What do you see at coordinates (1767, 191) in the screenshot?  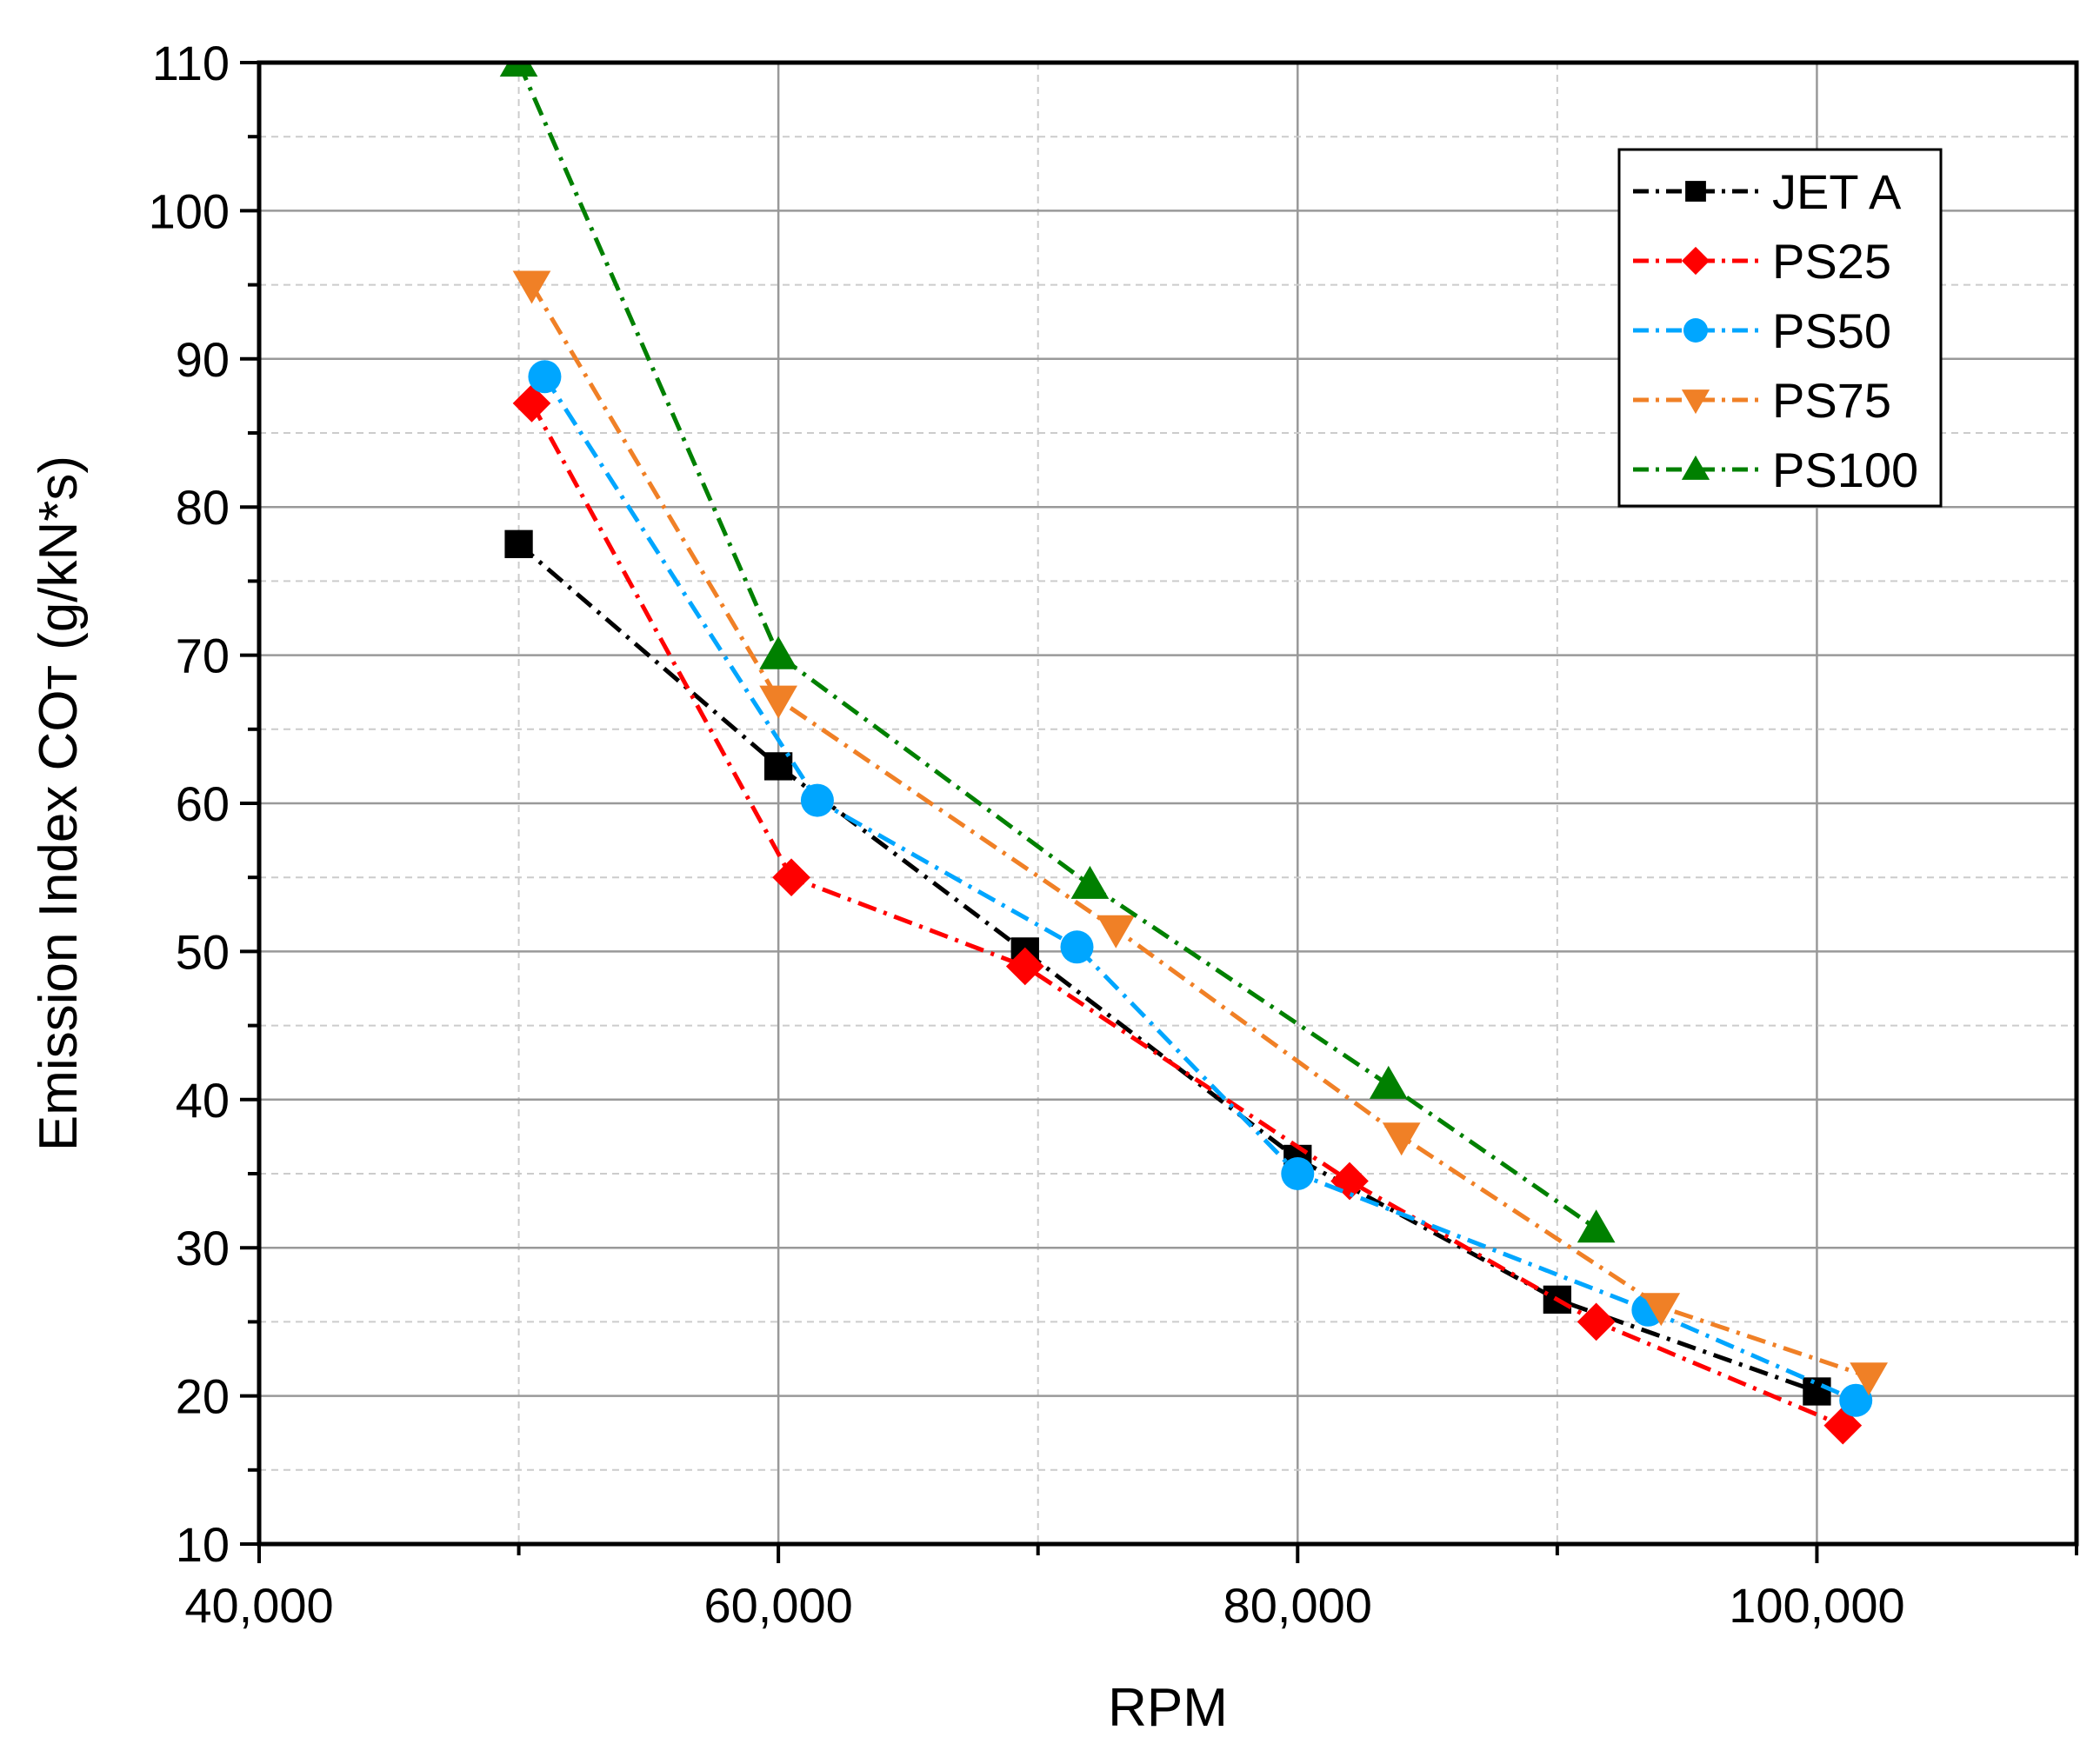 I see `legend-item: JET A` at bounding box center [1767, 191].